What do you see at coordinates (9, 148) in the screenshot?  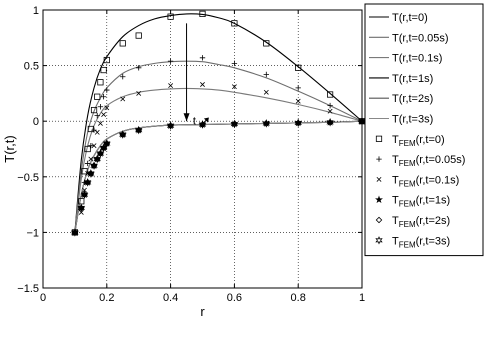 I see `y-axis-label: T(r,t)` at bounding box center [9, 148].